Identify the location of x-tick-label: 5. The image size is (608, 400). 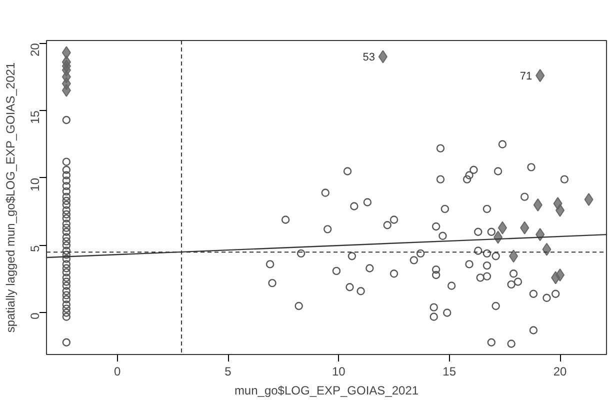
(228, 371).